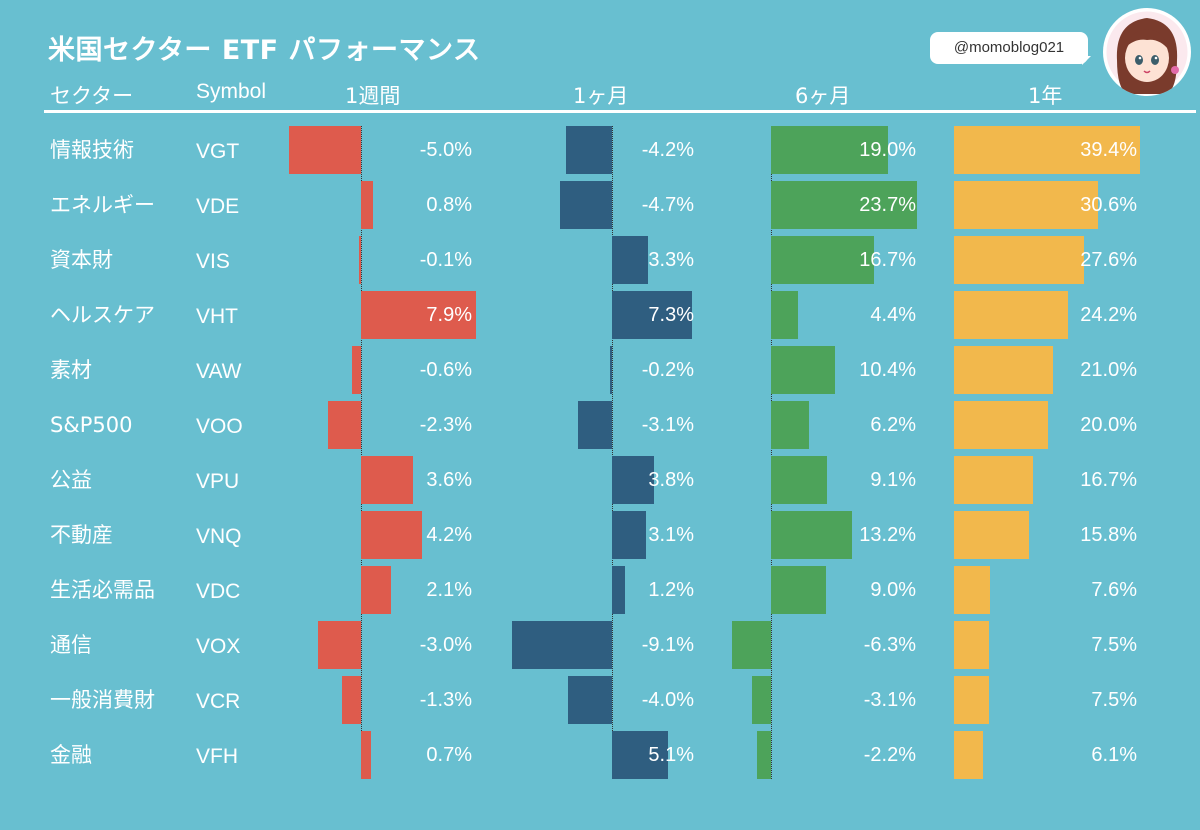 This screenshot has width=1200, height=830. Describe the element at coordinates (218, 206) in the screenshot. I see `symbol-label: VDE` at that location.